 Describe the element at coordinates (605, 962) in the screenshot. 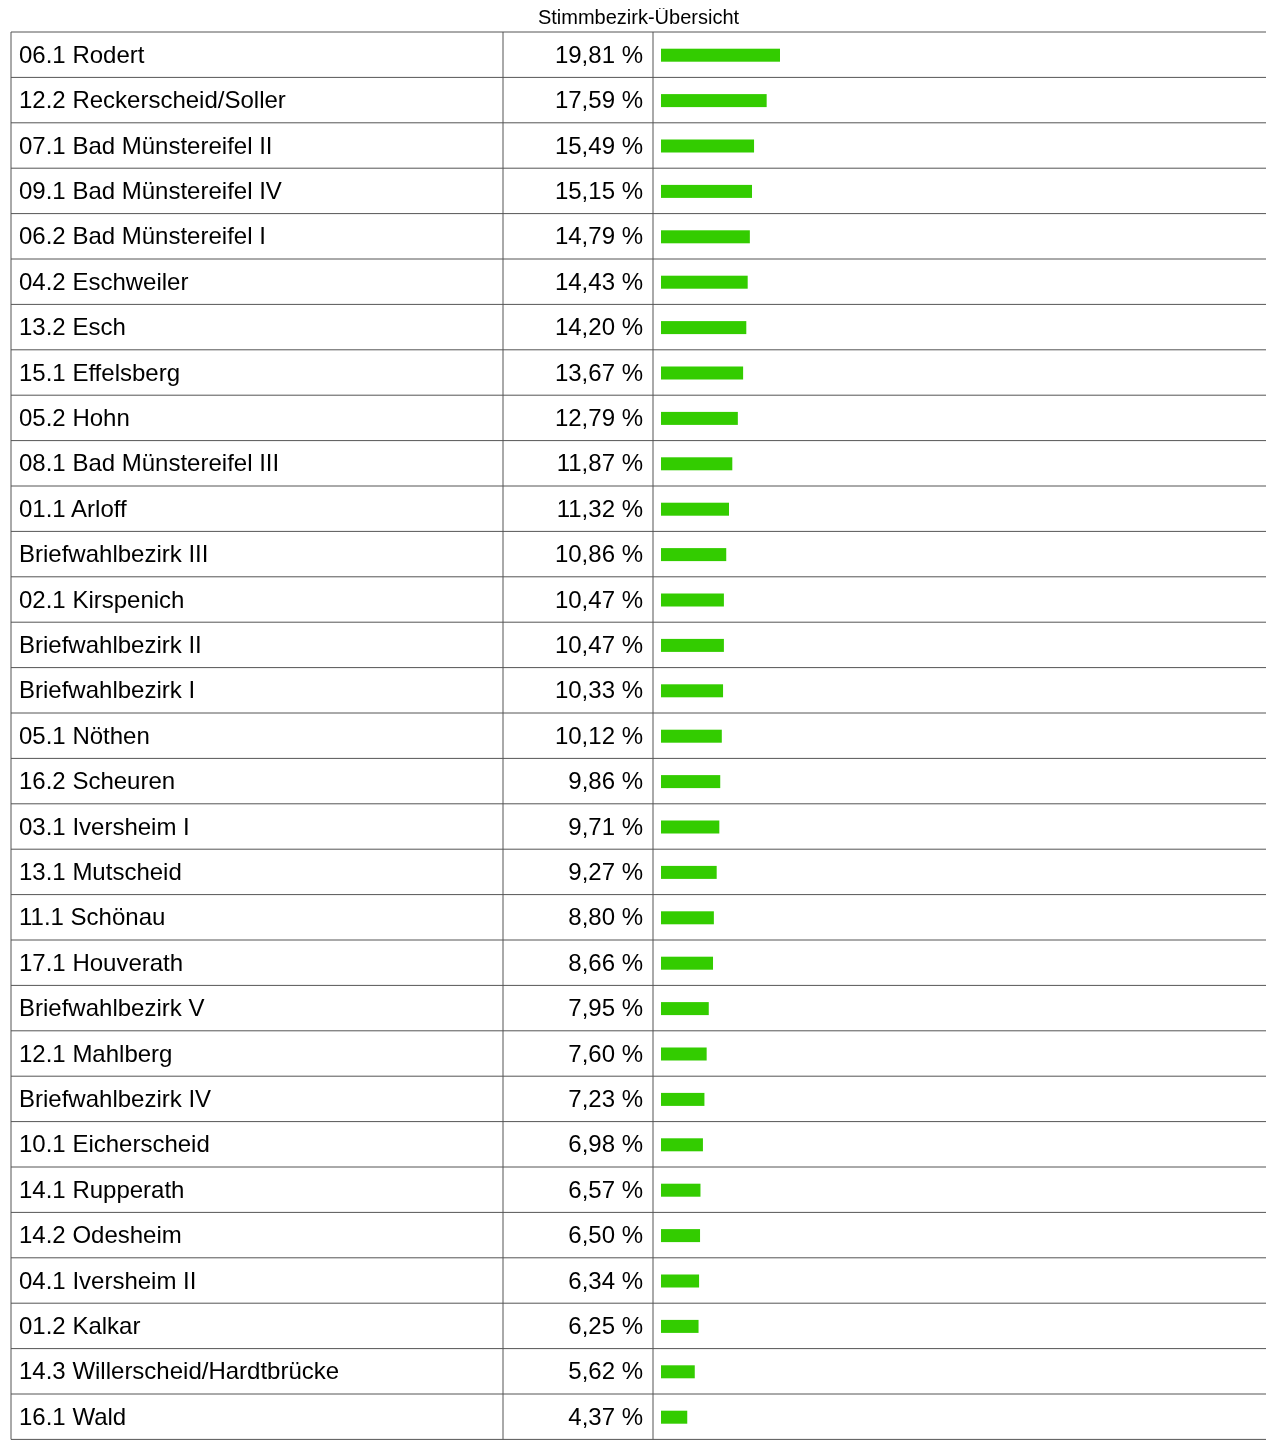

I see `data-label: 8,66 %` at that location.